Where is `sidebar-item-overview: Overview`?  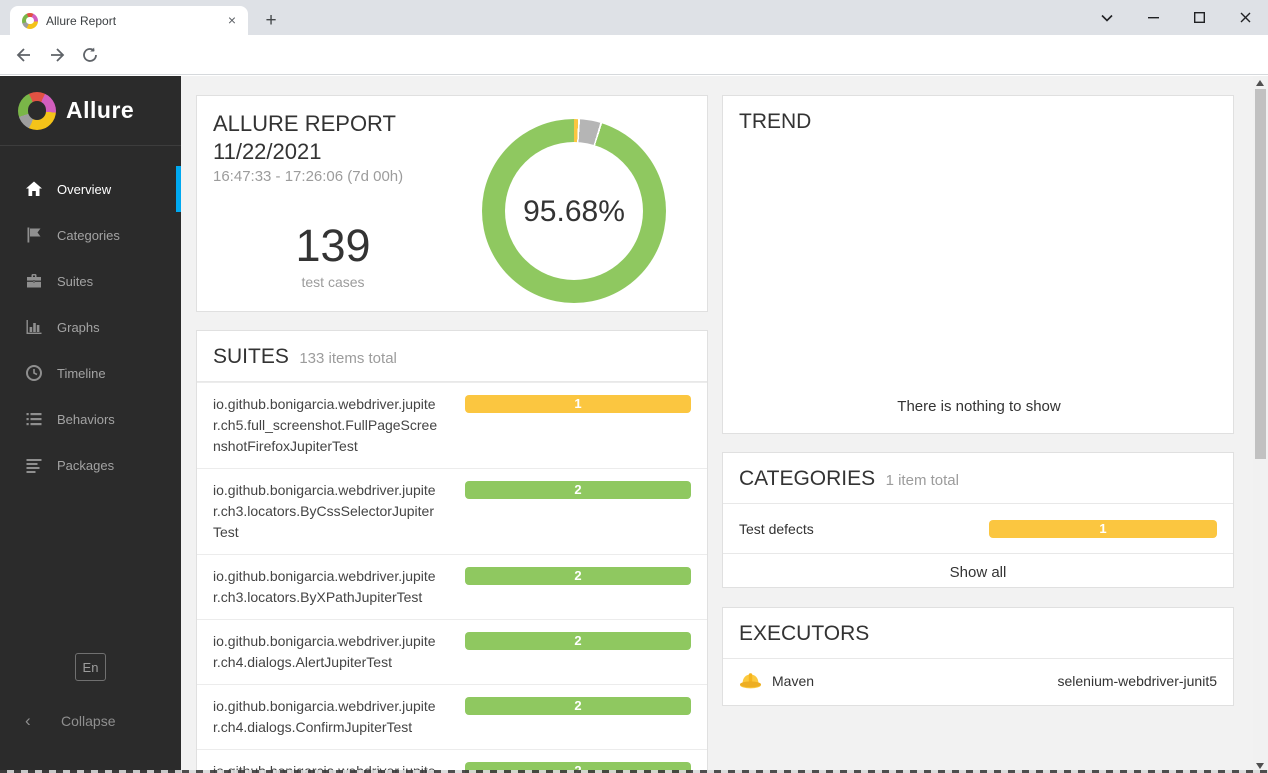
sidebar-item-overview: Overview is located at coordinates (90, 189).